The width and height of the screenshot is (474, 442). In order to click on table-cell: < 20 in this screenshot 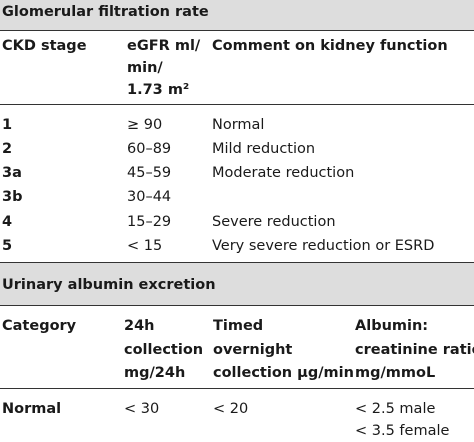, I will do `click(231, 409)`.